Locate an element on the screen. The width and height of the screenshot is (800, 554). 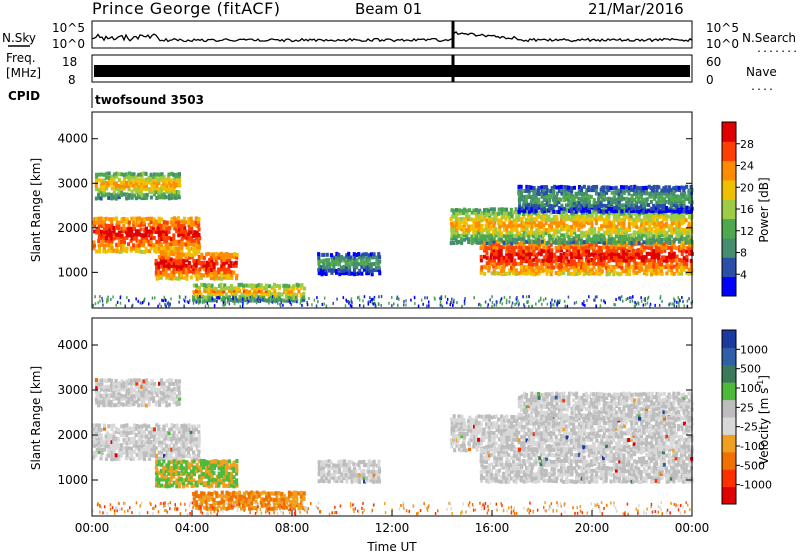
colorbar-tick-label: 16 is located at coordinates (747, 209).